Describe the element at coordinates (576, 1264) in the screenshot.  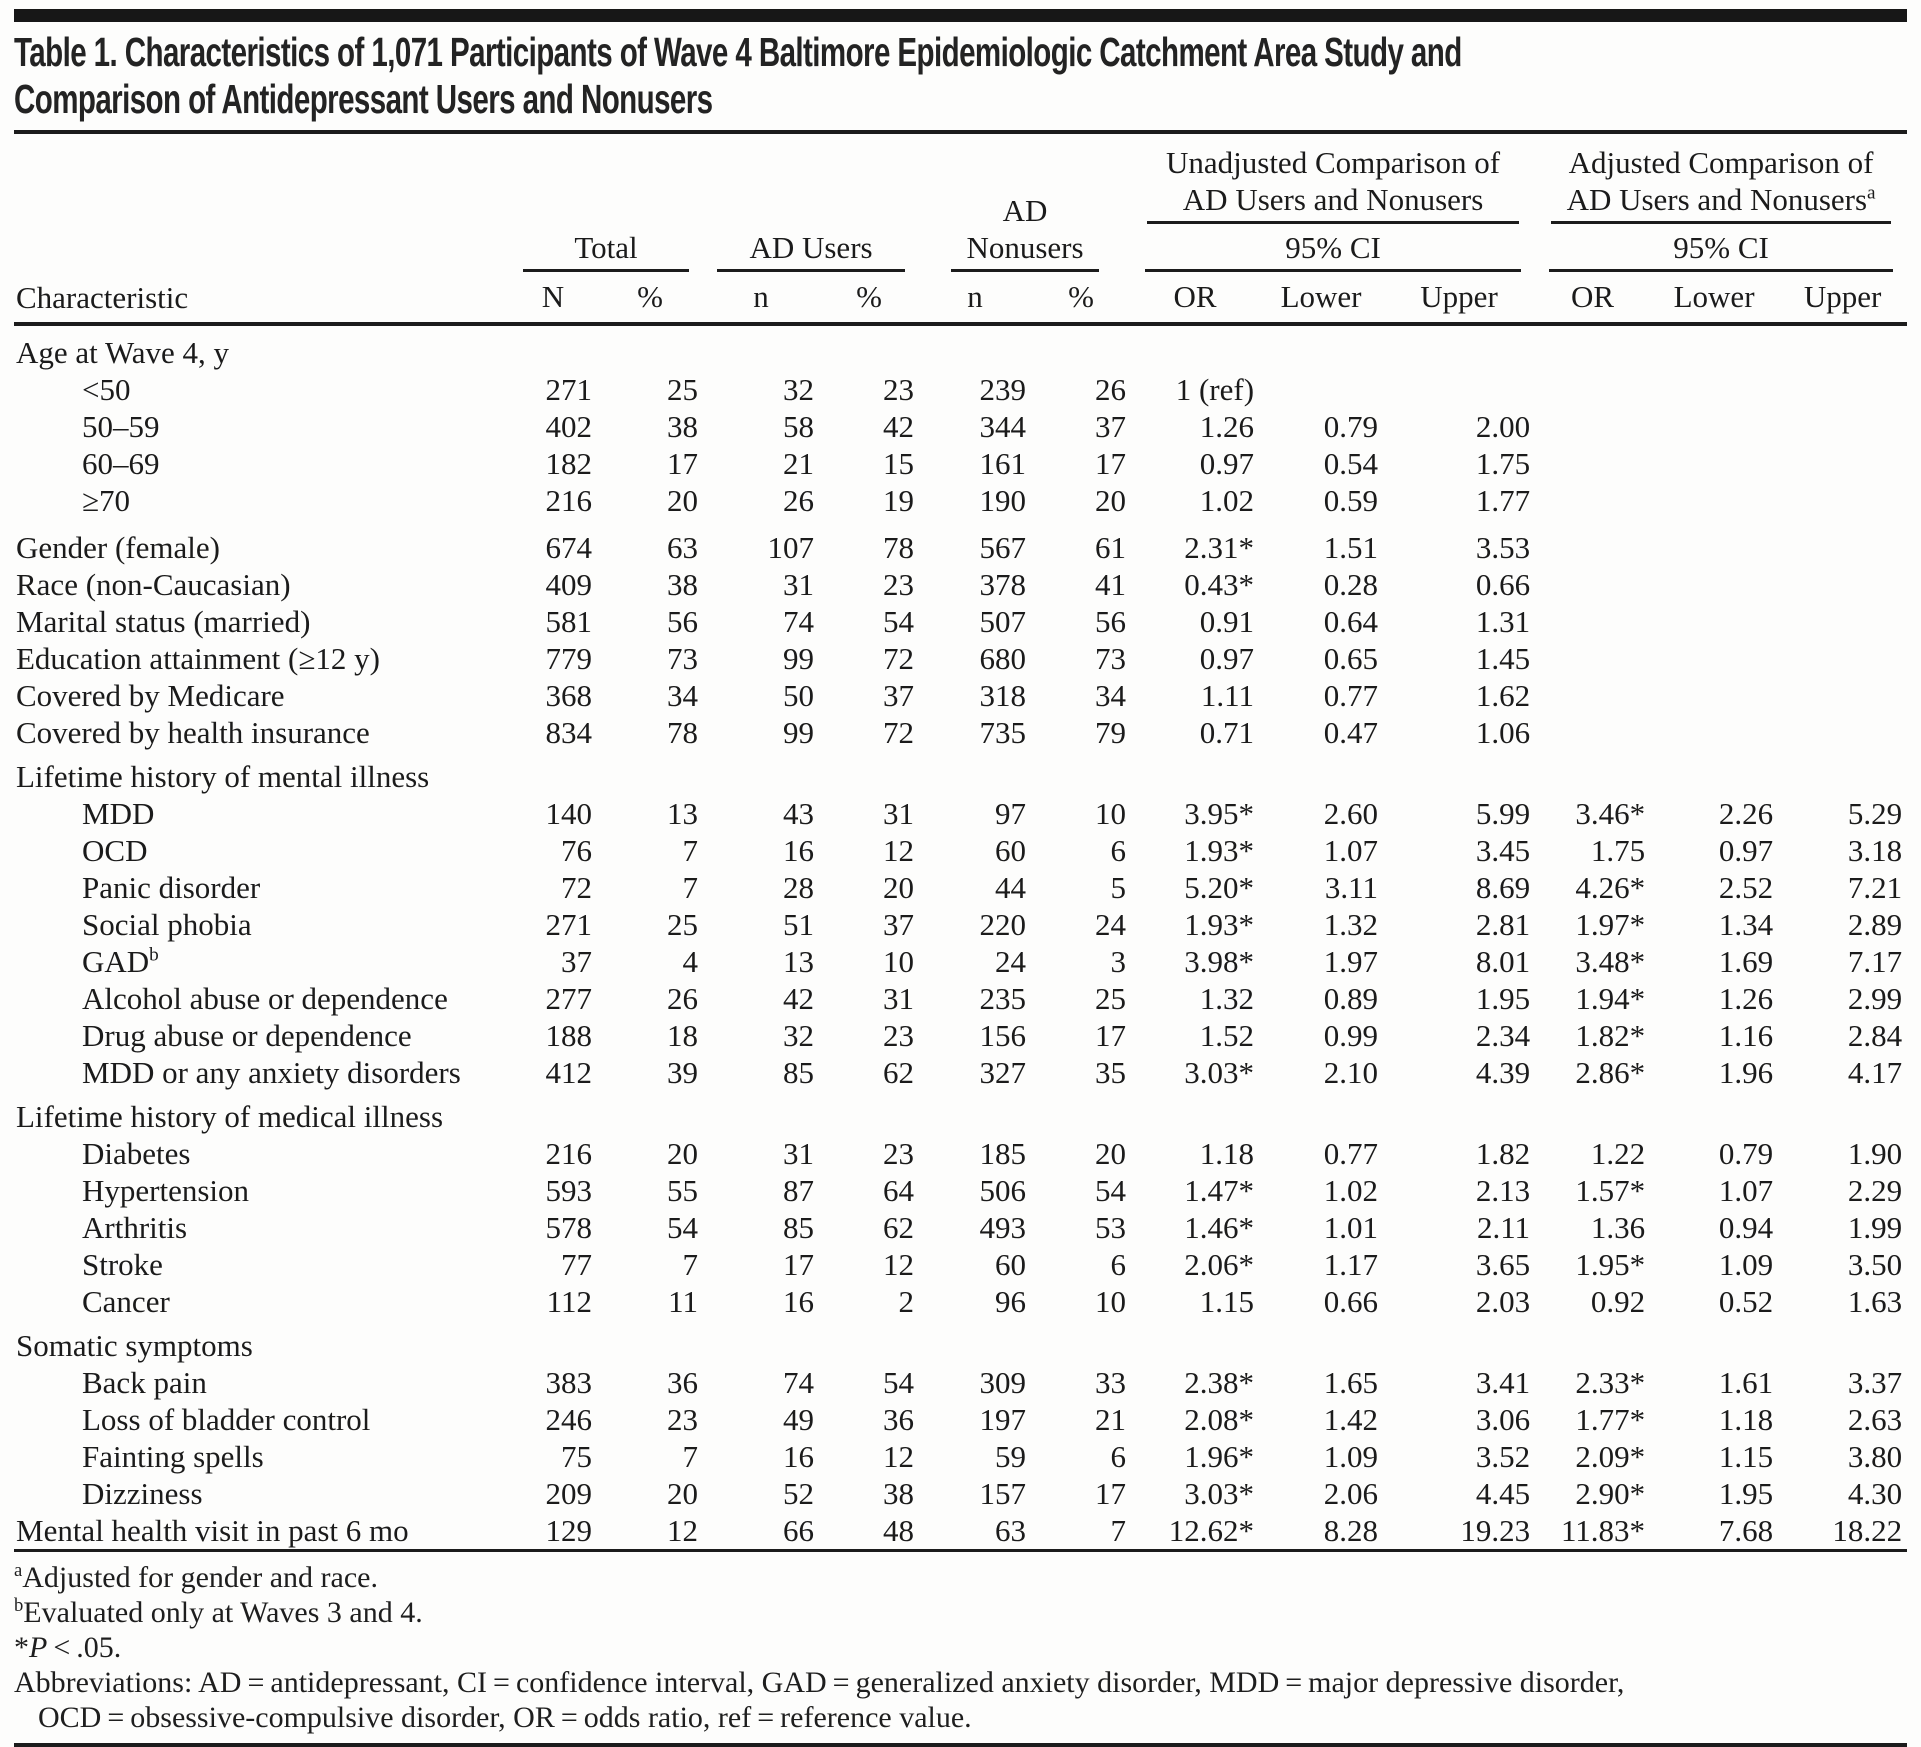
I see `cell-value: 77` at that location.